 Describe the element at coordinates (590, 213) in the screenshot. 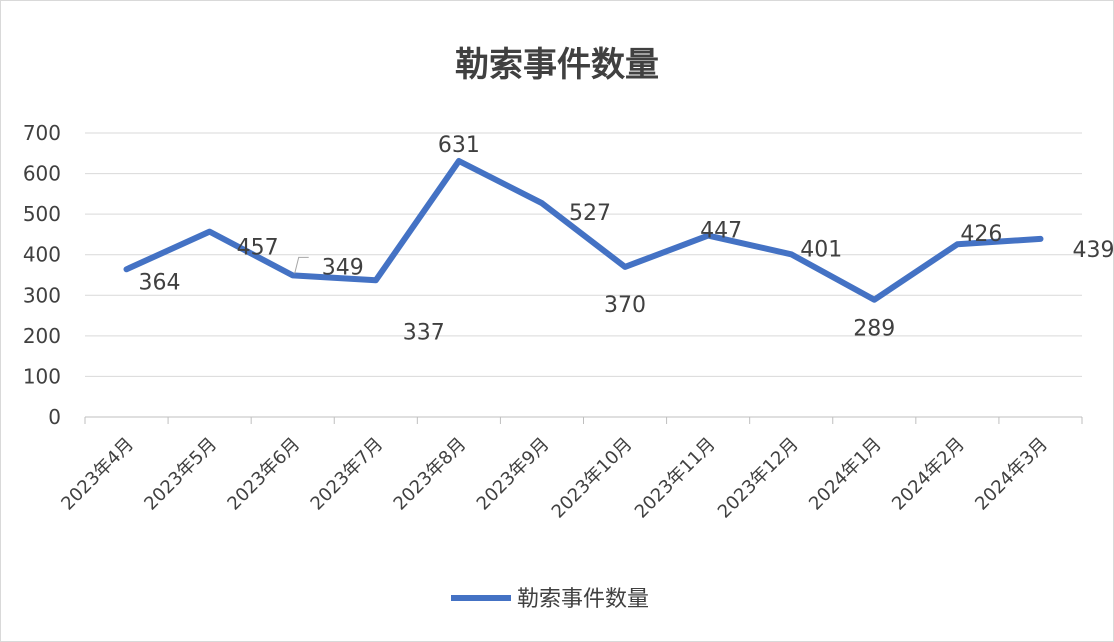

I see `data-label: 527` at that location.